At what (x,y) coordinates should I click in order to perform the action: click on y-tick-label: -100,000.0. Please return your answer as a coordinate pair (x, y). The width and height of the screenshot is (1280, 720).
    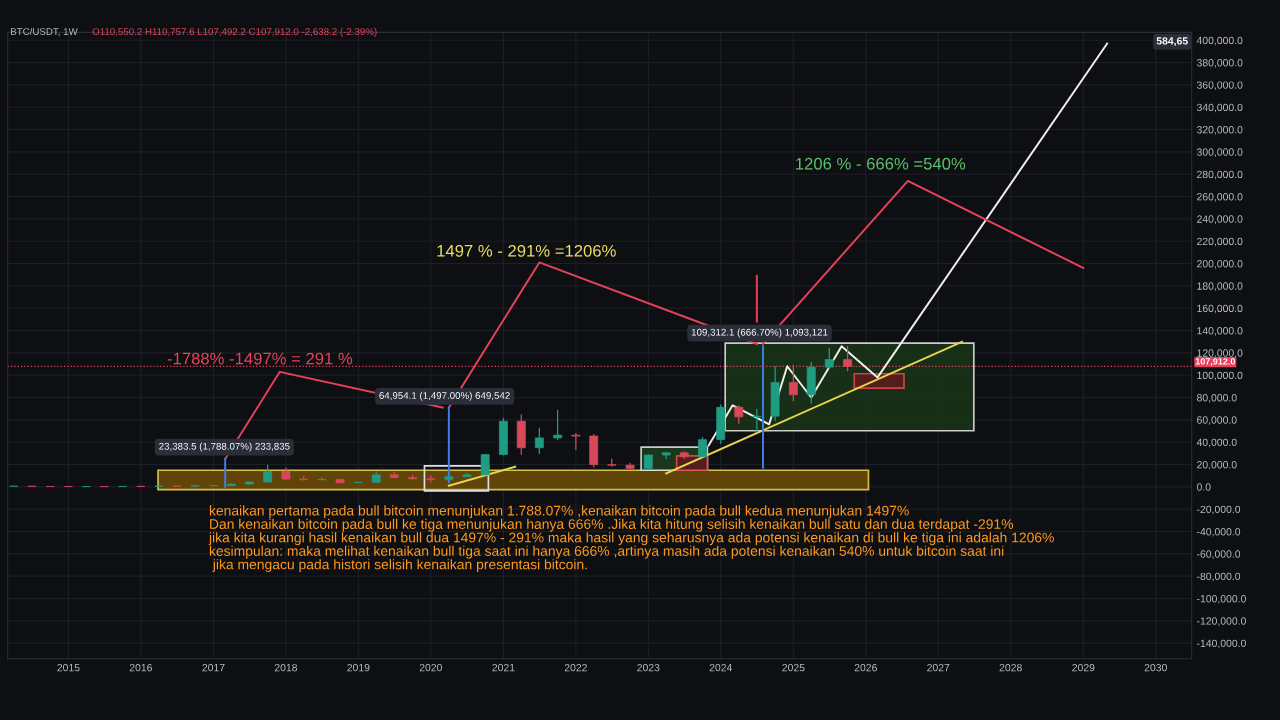
    Looking at the image, I should click on (1221, 599).